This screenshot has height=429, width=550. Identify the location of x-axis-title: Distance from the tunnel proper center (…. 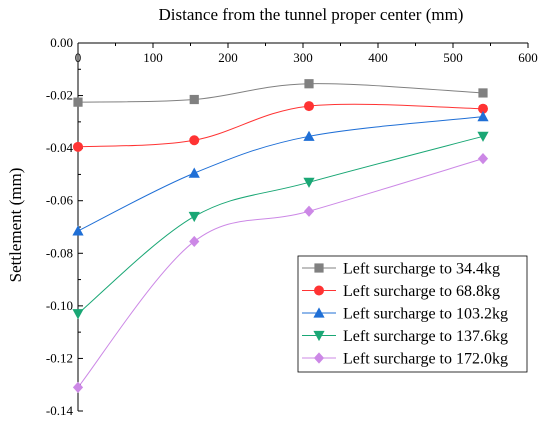
(311, 14).